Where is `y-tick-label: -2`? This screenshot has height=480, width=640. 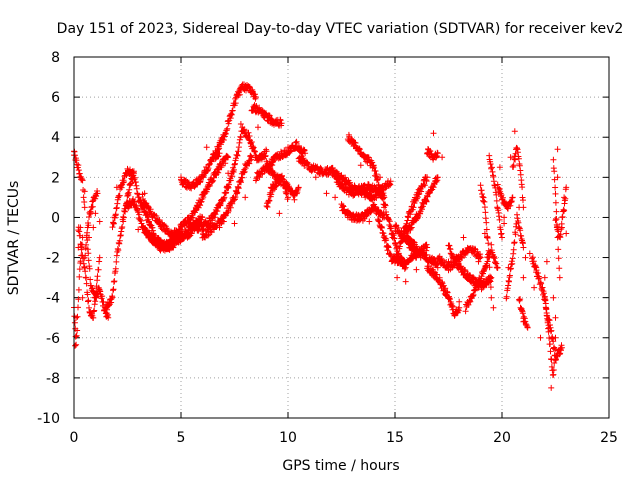 y-tick-label: -2 is located at coordinates (53, 259).